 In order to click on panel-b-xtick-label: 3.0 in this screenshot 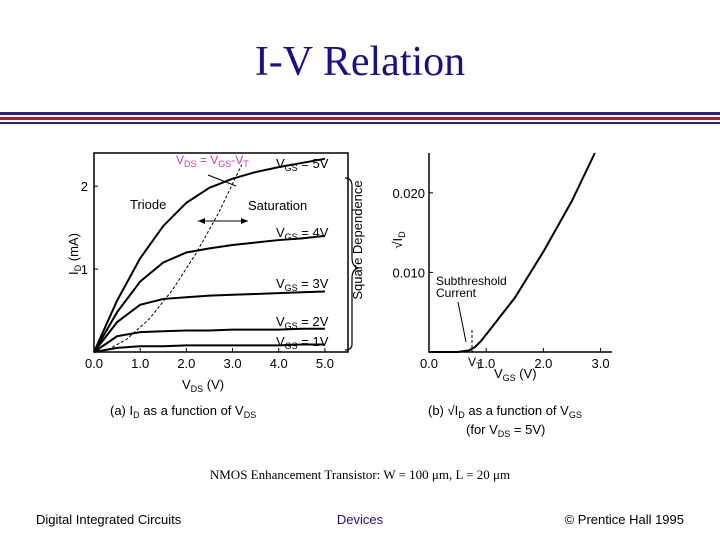, I will do `click(601, 363)`.